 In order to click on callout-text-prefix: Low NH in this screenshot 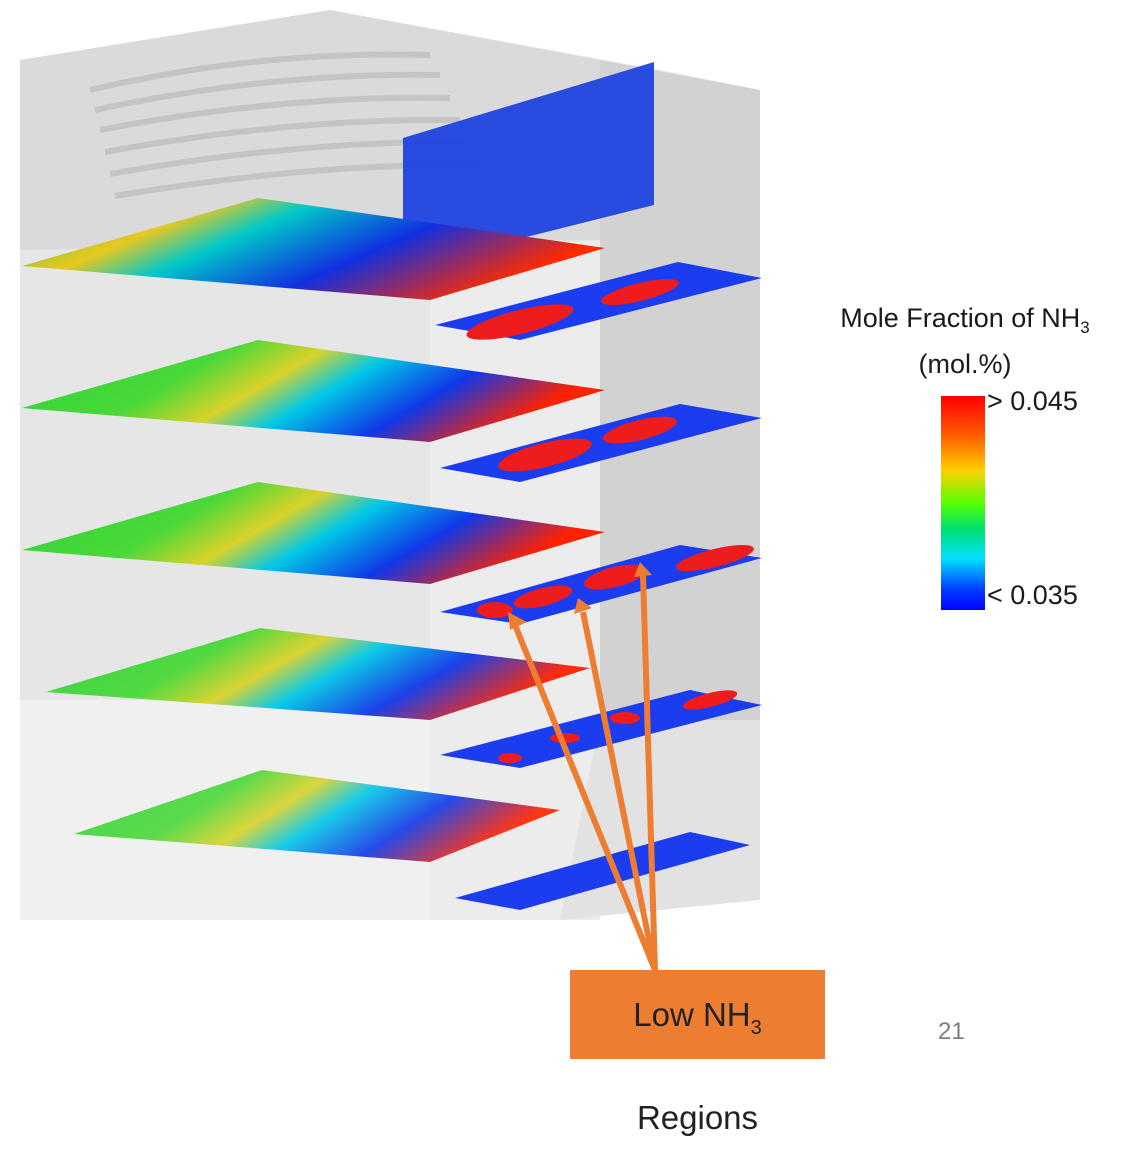, I will do `click(692, 1014)`.